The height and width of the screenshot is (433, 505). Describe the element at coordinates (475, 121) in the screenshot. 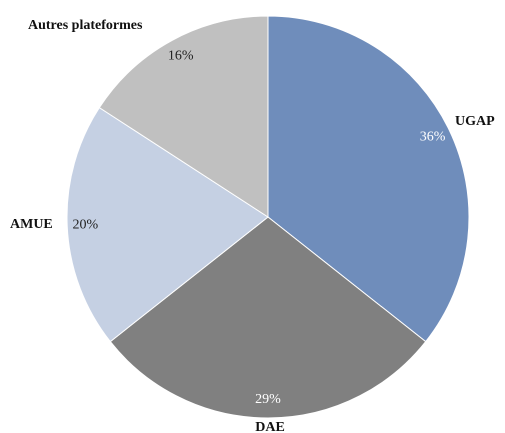

I see `category-label: UGAP` at that location.